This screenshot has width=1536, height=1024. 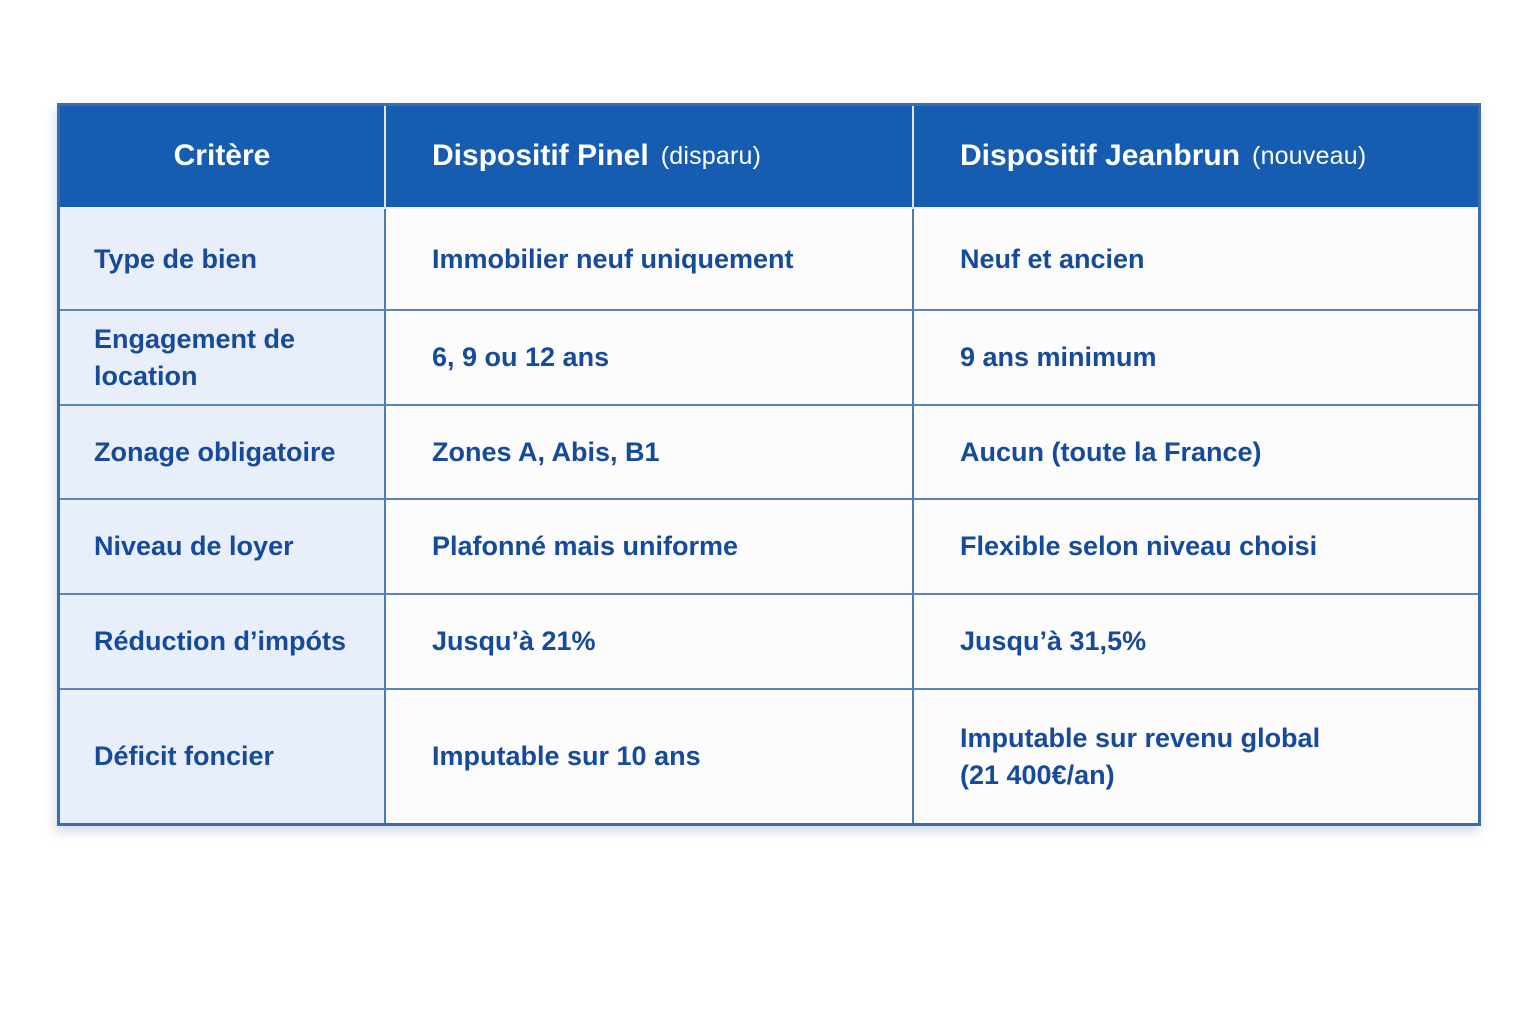 What do you see at coordinates (222, 755) in the screenshot?
I see `row-label-deficit-foncier: Déficit foncier` at bounding box center [222, 755].